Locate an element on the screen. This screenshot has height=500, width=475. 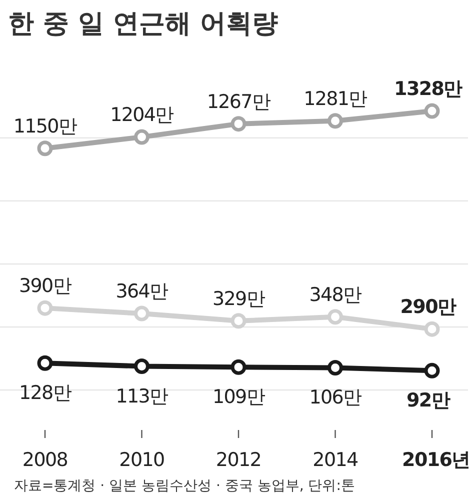
data-label: 329만 is located at coordinates (239, 299).